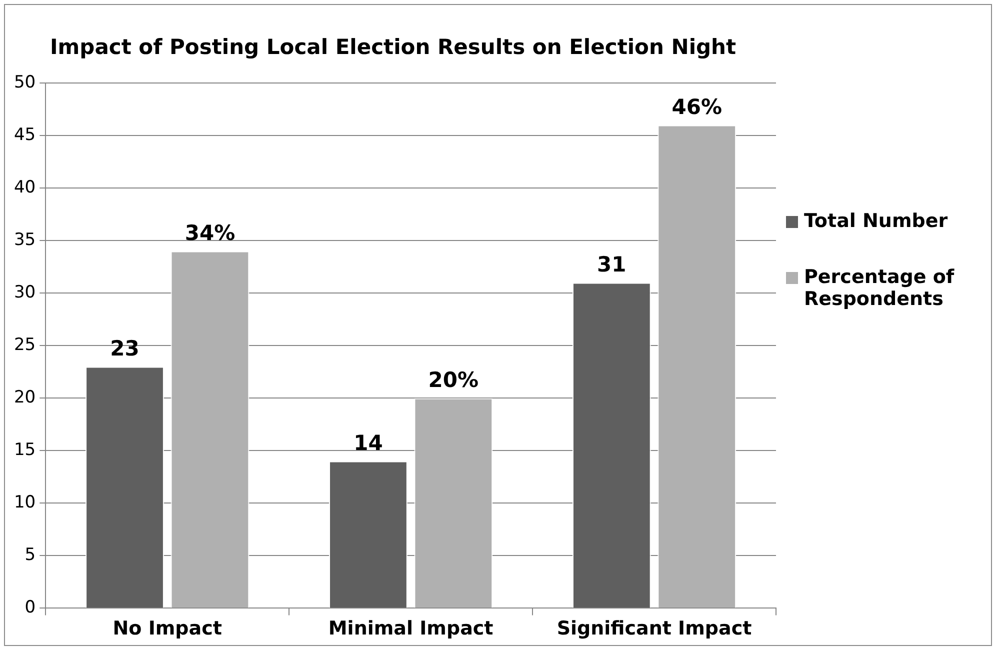 This screenshot has height=648, width=996. What do you see at coordinates (880, 288) in the screenshot?
I see `legend-label: Percentage of Respondents` at bounding box center [880, 288].